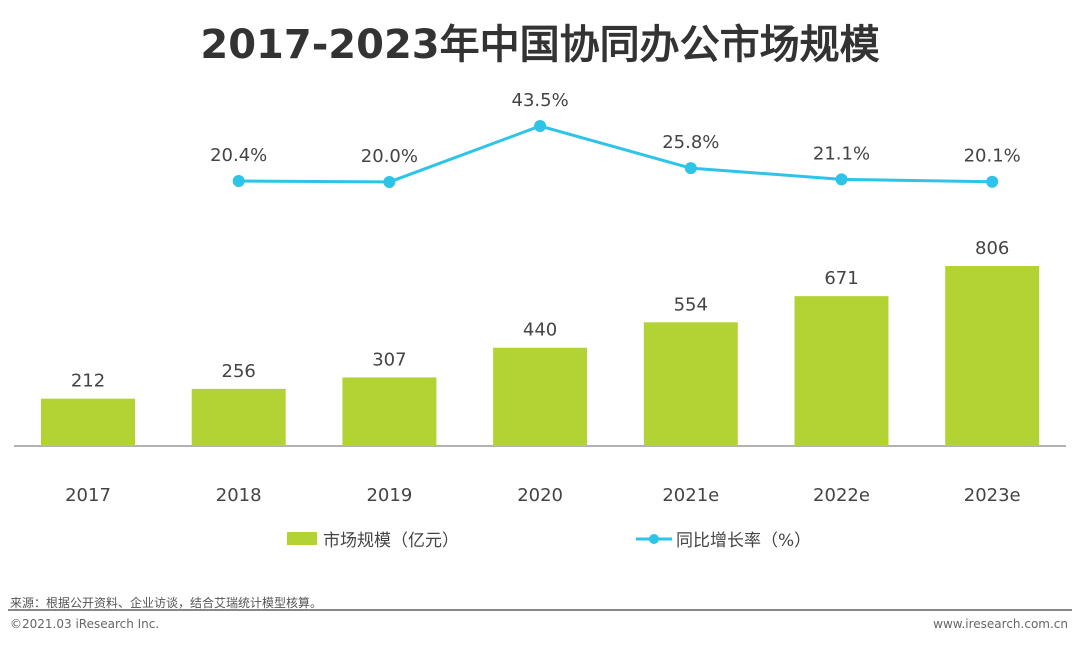 The width and height of the screenshot is (1080, 645). Describe the element at coordinates (744, 541) in the screenshot. I see `legend-line-label: 同比增长率（%）` at that location.